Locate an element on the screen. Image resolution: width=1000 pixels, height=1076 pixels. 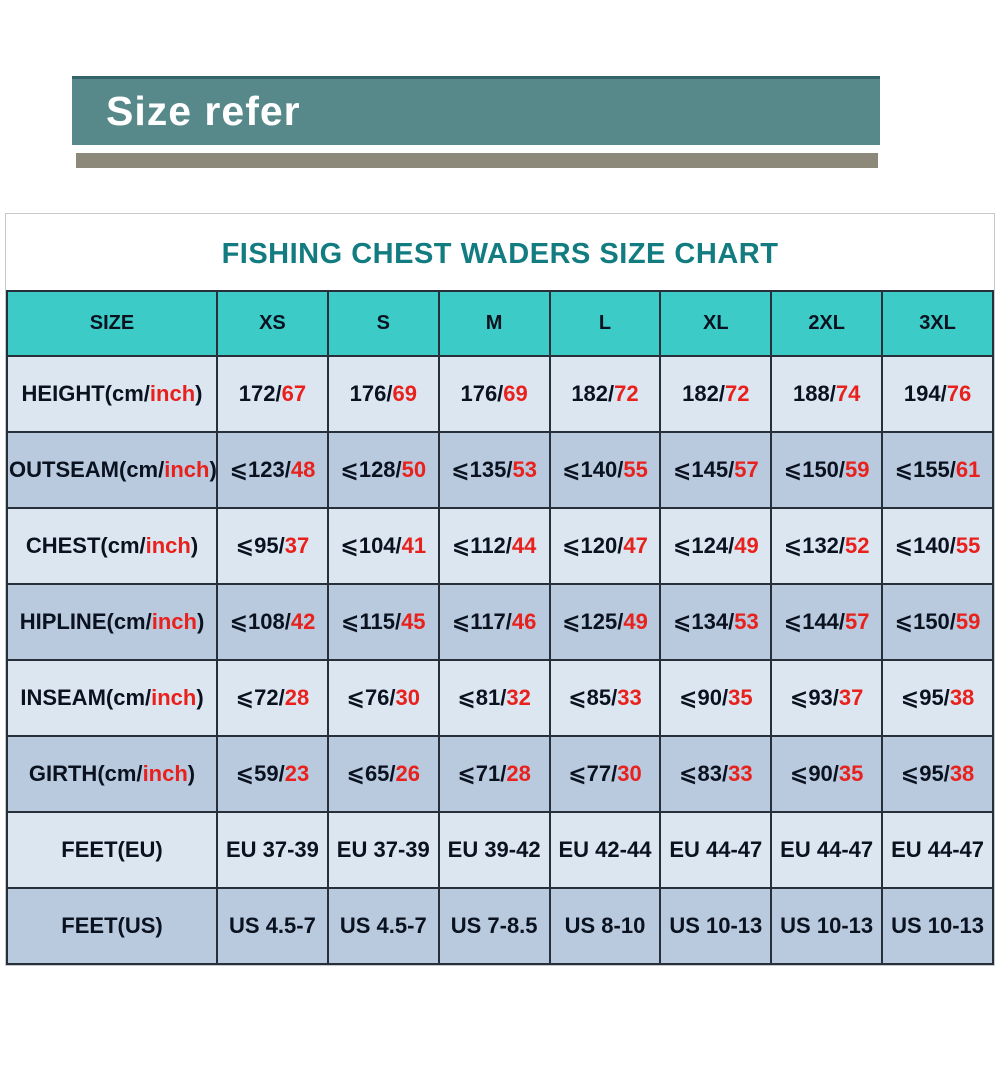
value-cell: 194/76 is located at coordinates (937, 394).